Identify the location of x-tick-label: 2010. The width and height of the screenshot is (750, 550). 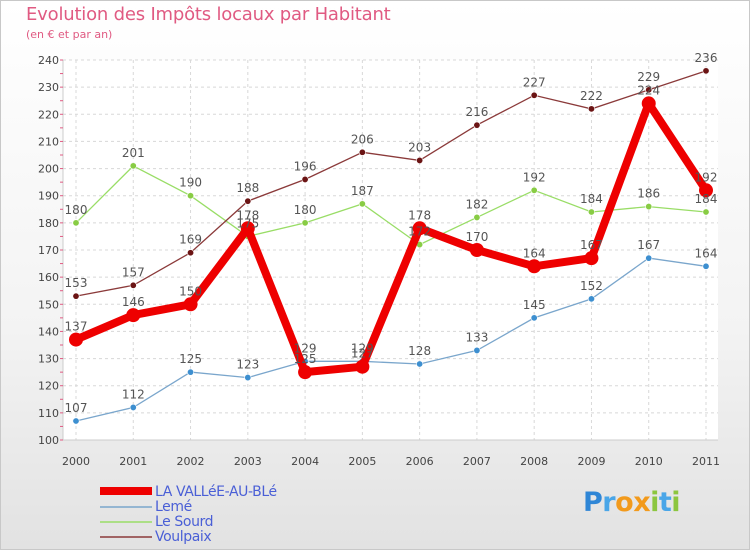
(649, 461).